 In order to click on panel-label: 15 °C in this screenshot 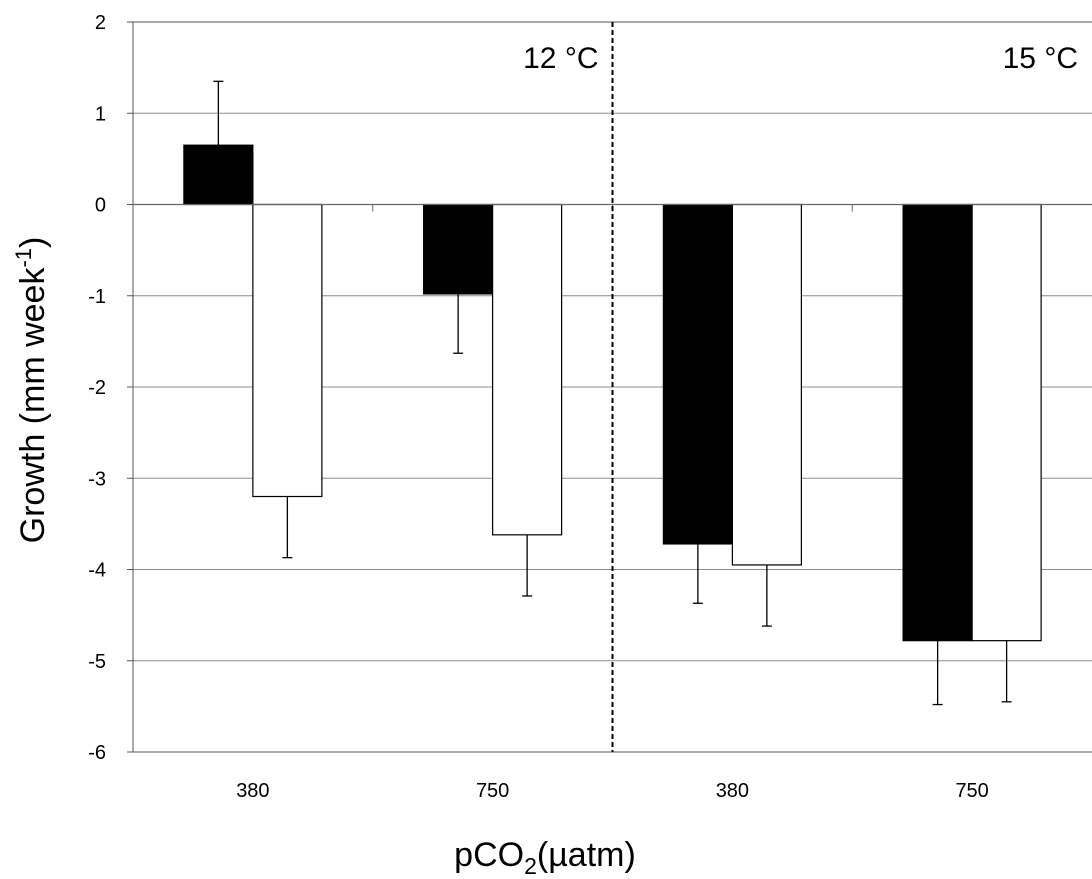, I will do `click(1040, 58)`.